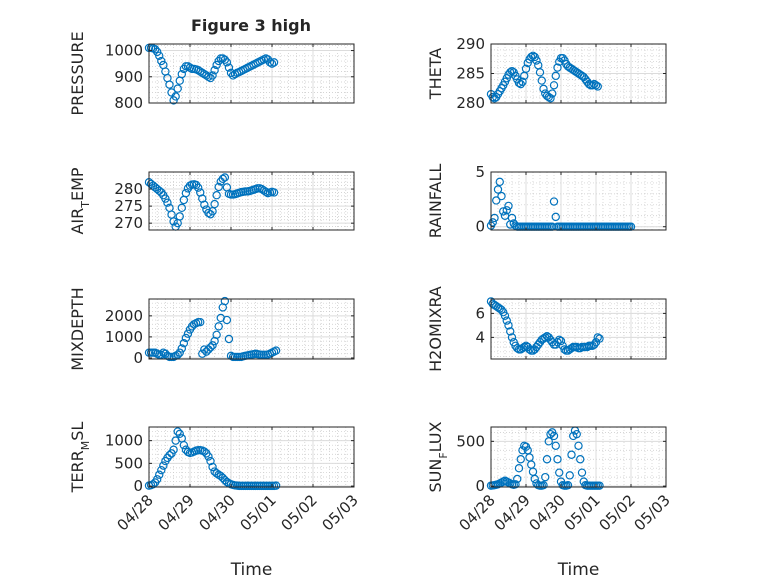  I want to click on y-axis-label-main: SUN, so click(435, 476).